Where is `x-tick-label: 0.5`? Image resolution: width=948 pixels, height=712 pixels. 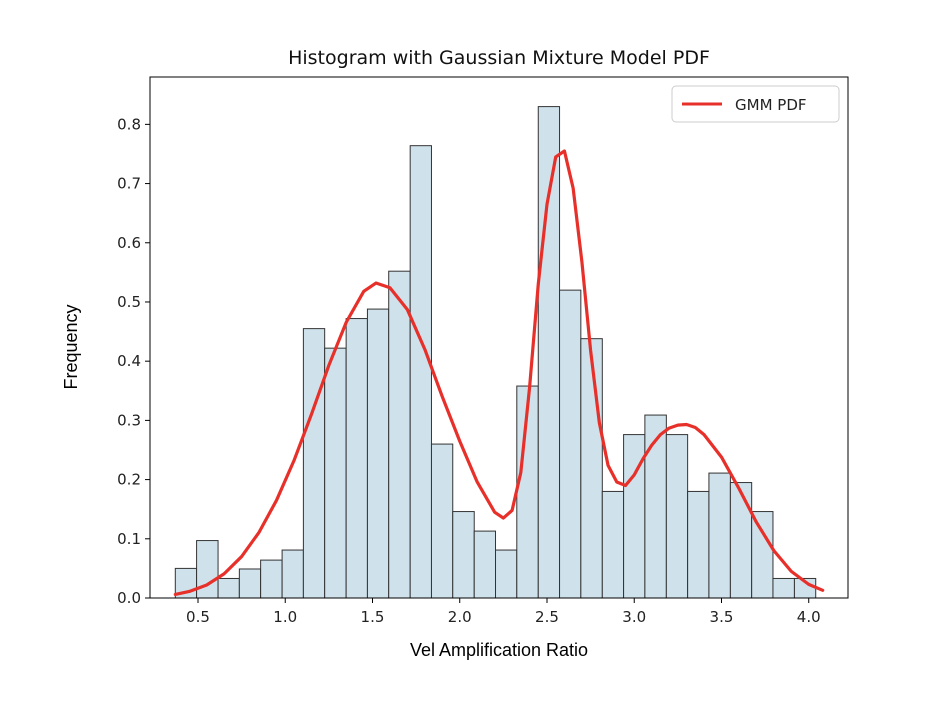 x-tick-label: 0.5 is located at coordinates (198, 617).